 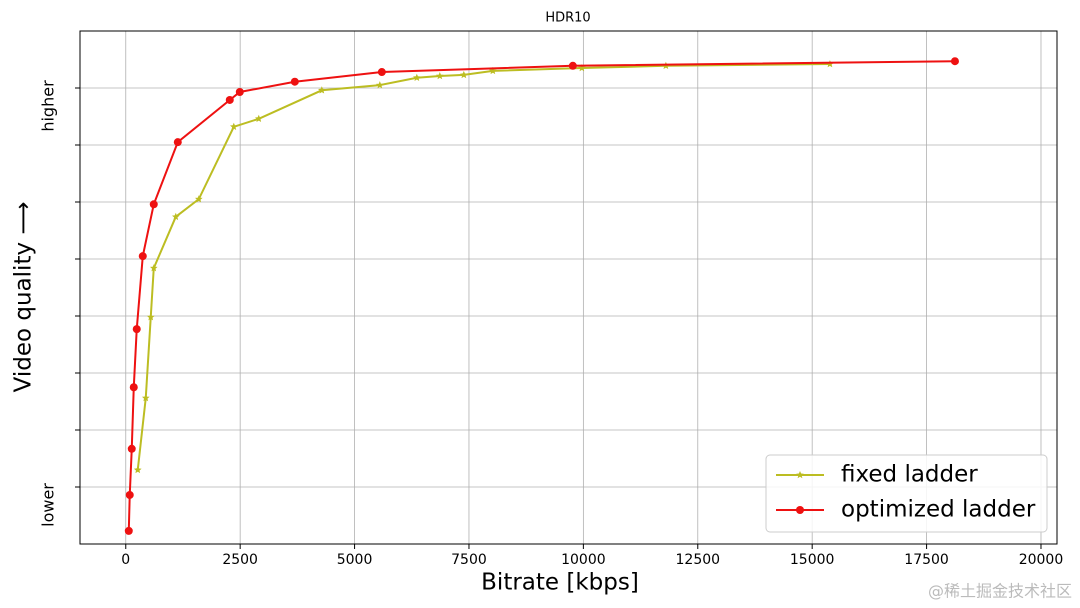 What do you see at coordinates (355, 560) in the screenshot?
I see `x-tick-label: 5000` at bounding box center [355, 560].